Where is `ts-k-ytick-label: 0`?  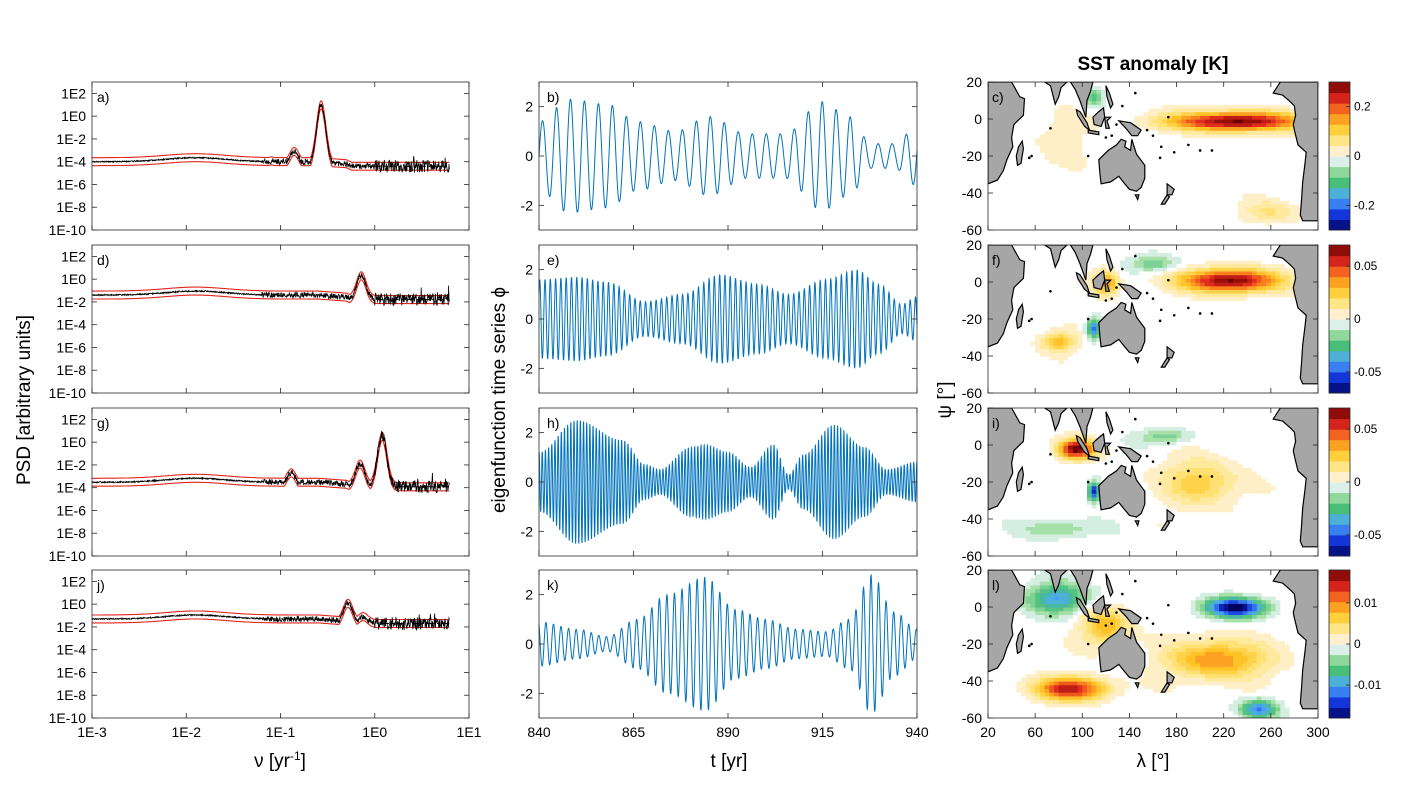
ts-k-ytick-label: 0 is located at coordinates (529, 644).